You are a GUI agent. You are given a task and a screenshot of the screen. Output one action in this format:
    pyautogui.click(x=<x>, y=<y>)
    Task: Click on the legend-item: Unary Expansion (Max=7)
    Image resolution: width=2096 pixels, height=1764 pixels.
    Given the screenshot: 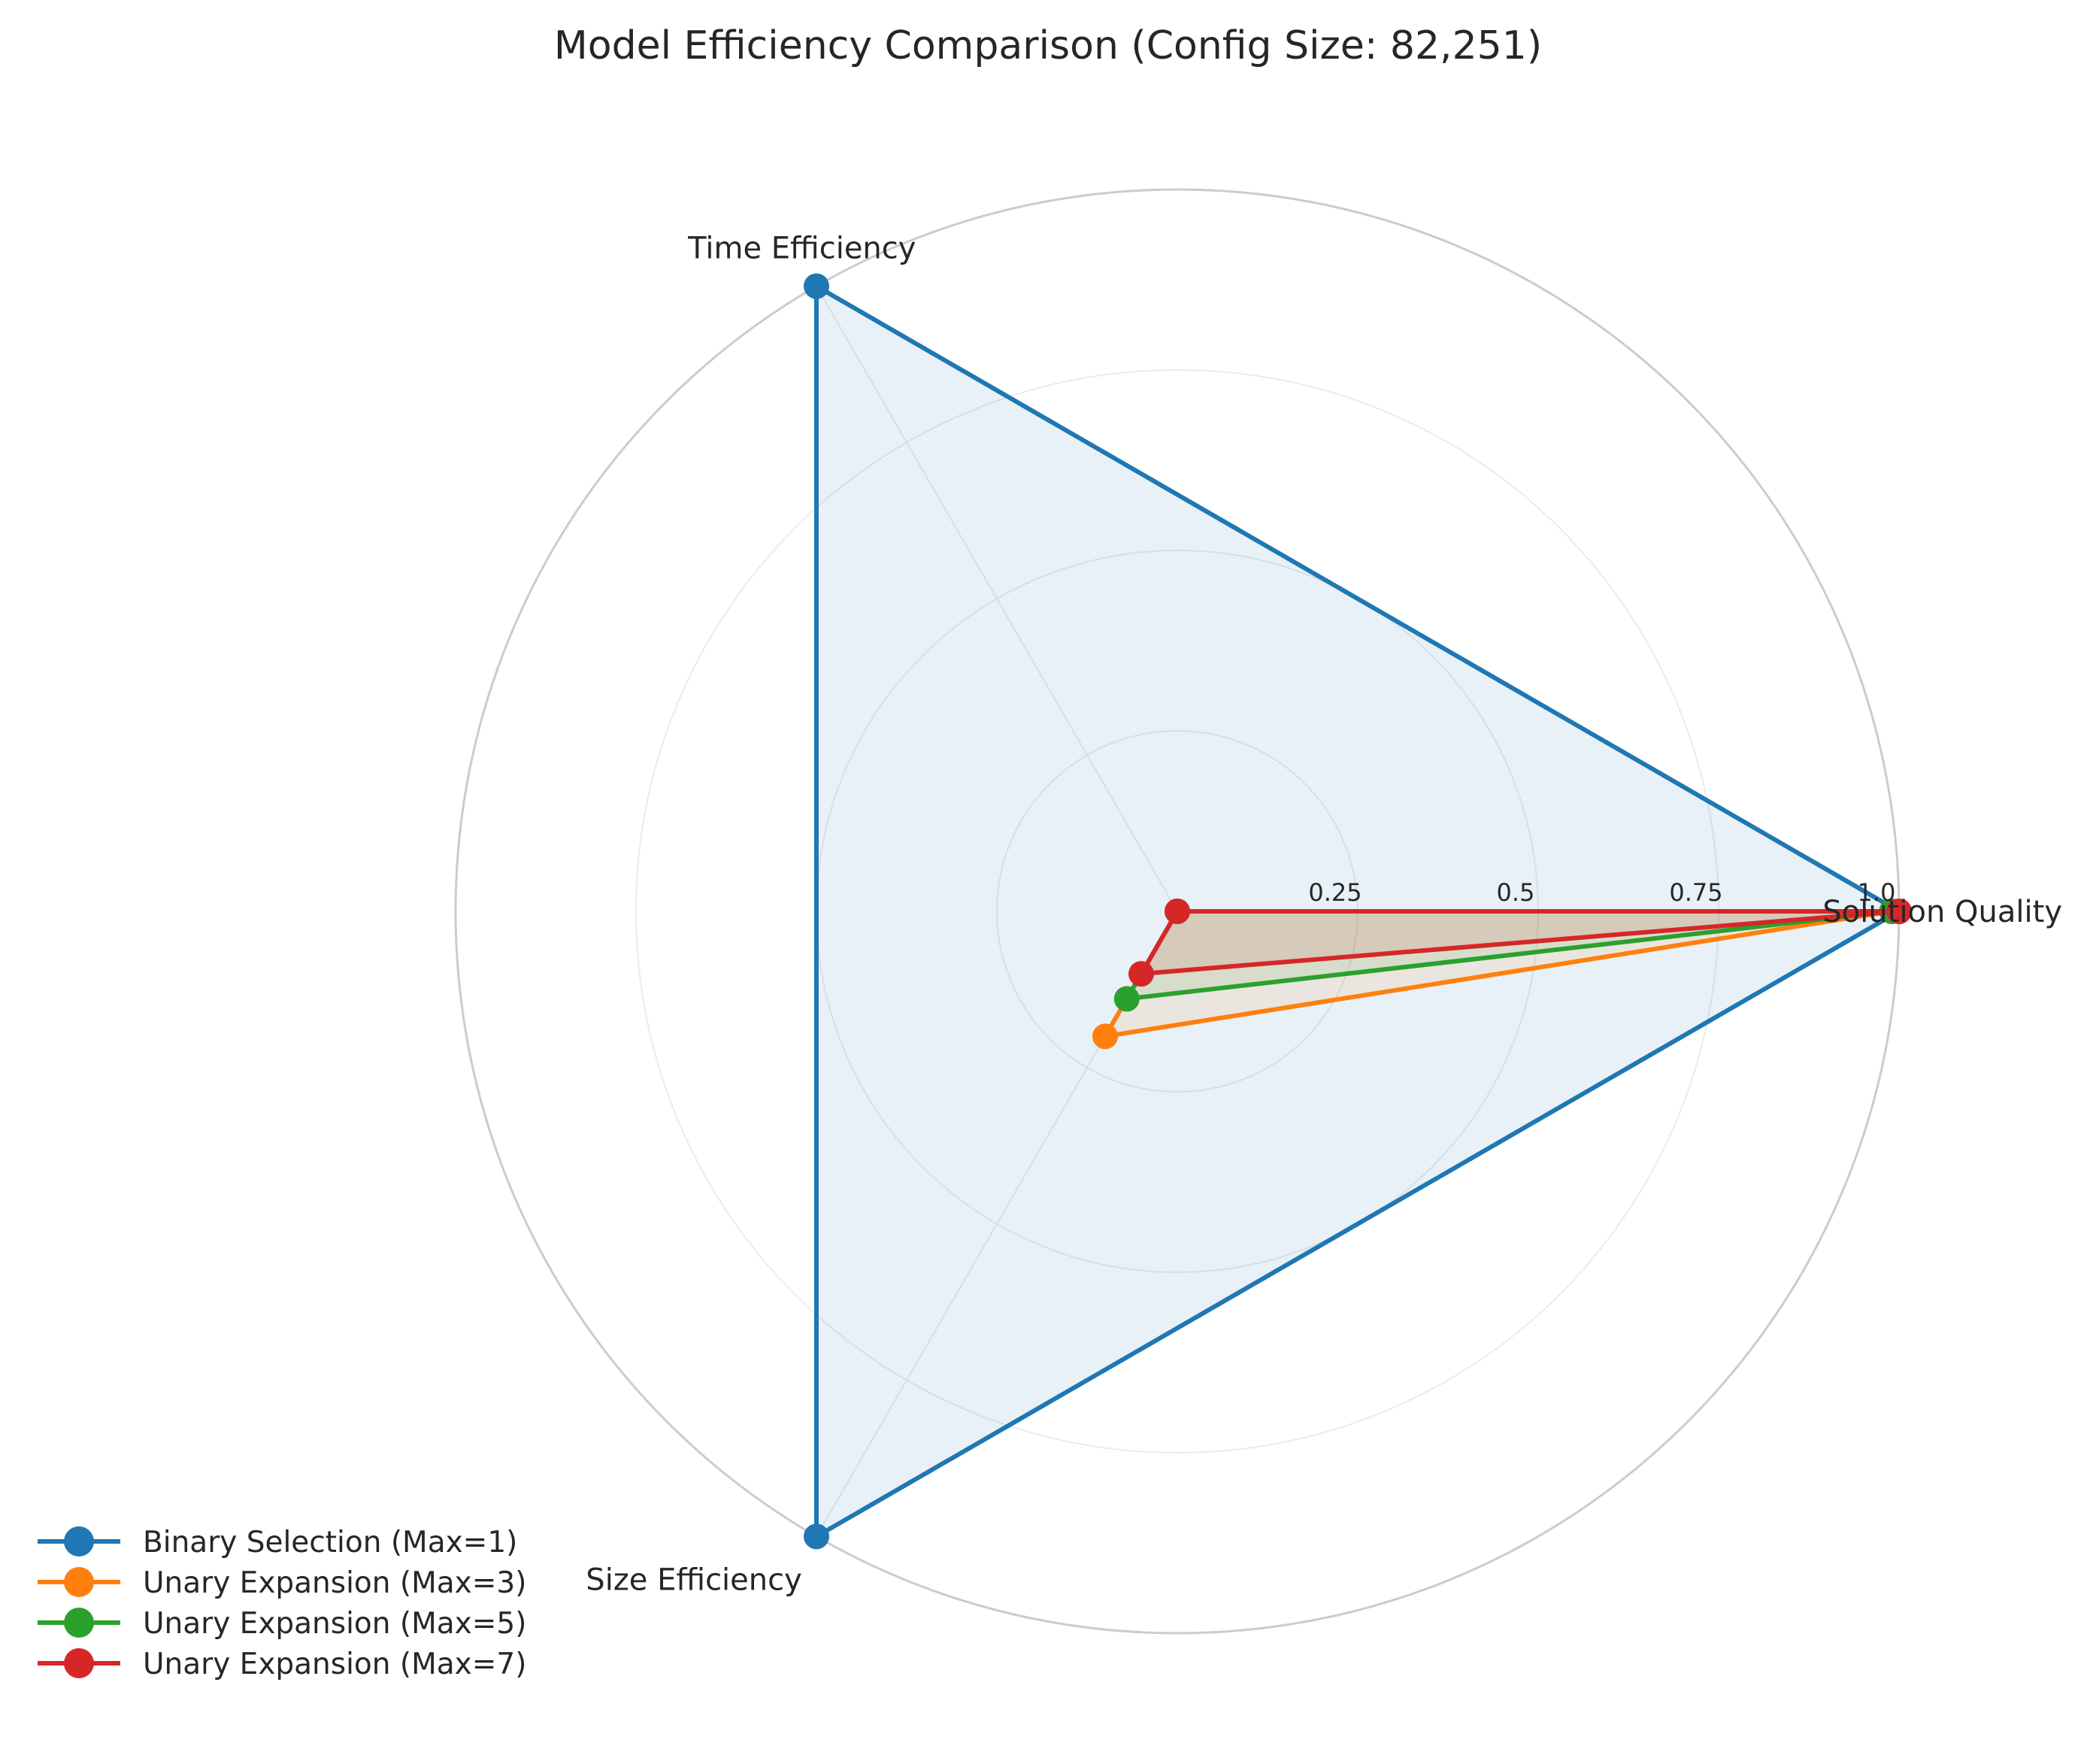 What is the action you would take?
    pyautogui.click(x=282, y=1664)
    